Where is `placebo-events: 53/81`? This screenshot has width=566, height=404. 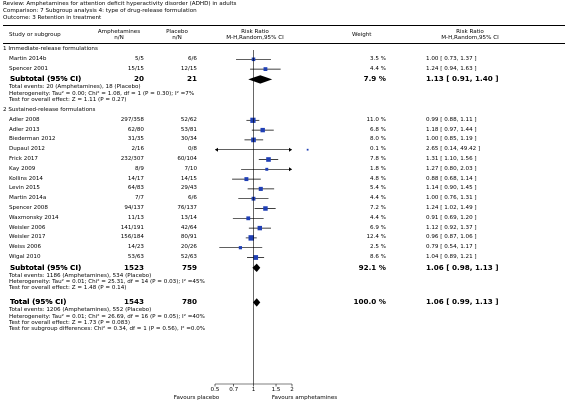
placebo-events: 53/81 is located at coordinates (188, 129).